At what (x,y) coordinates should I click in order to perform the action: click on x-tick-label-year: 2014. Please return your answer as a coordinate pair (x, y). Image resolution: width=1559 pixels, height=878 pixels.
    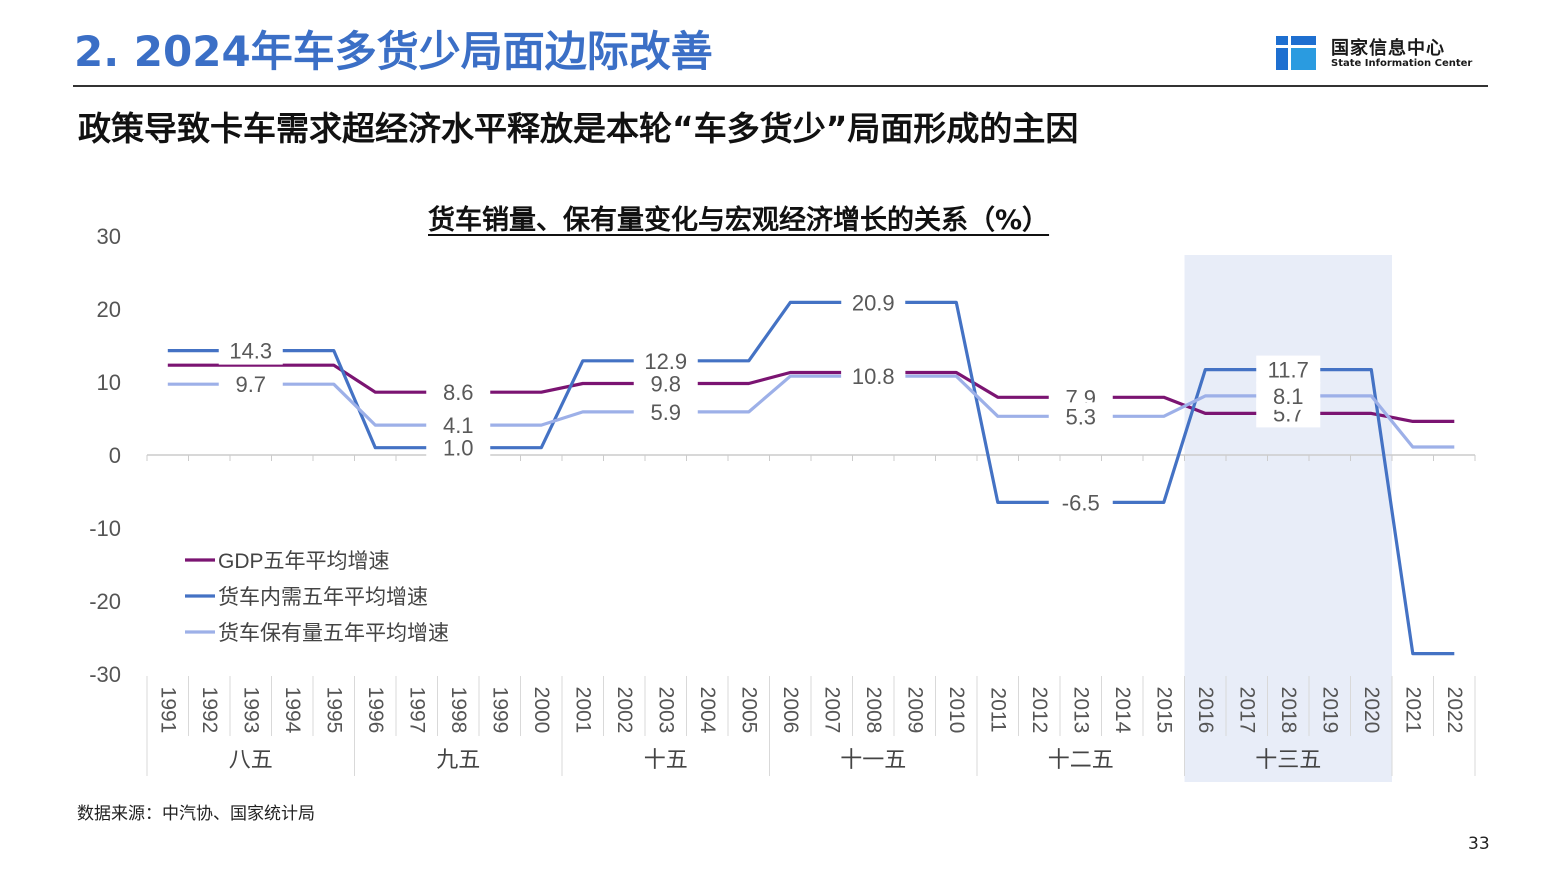
    Looking at the image, I should click on (1122, 710).